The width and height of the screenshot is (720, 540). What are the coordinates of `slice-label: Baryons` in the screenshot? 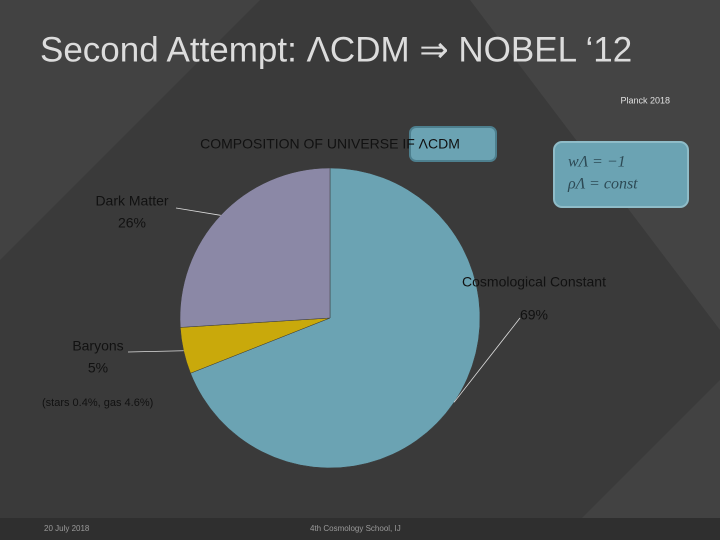 It's located at (97, 346).